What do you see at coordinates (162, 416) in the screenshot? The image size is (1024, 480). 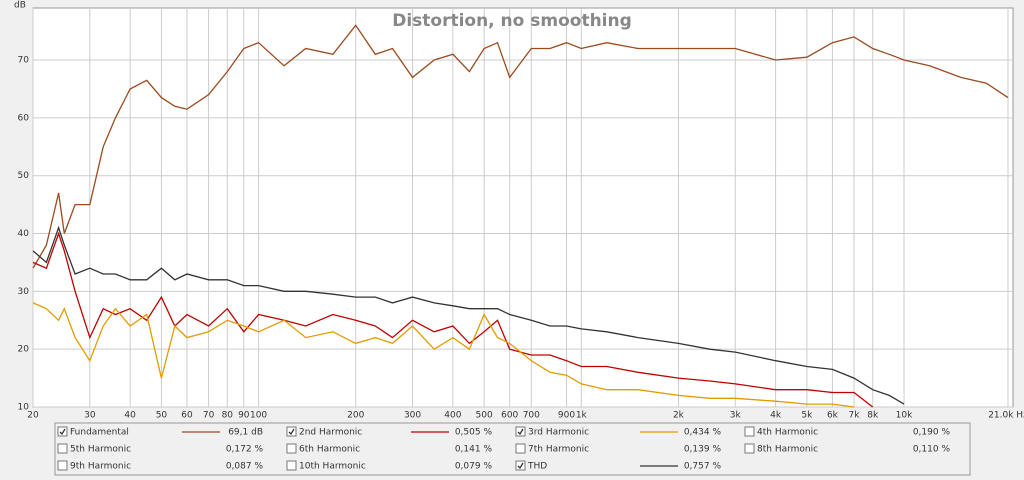 I see `x-tick-label: 50` at bounding box center [162, 416].